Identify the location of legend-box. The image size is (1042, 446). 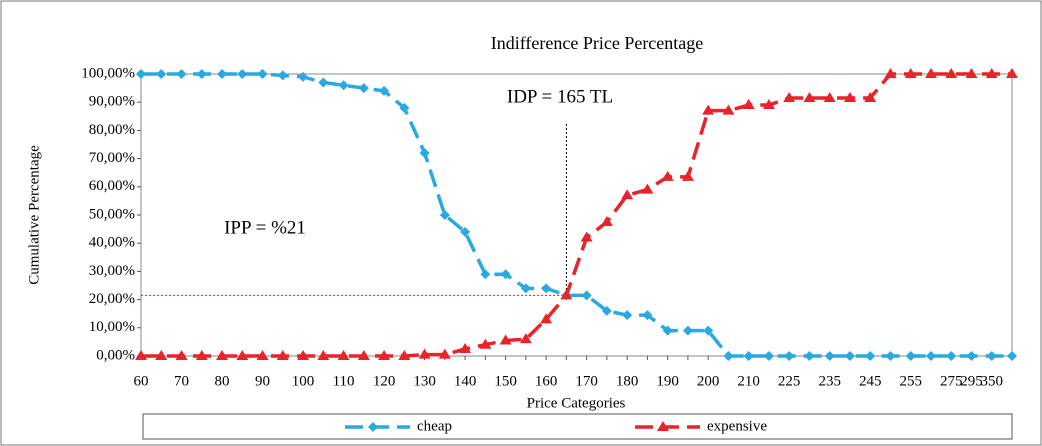
(577, 426).